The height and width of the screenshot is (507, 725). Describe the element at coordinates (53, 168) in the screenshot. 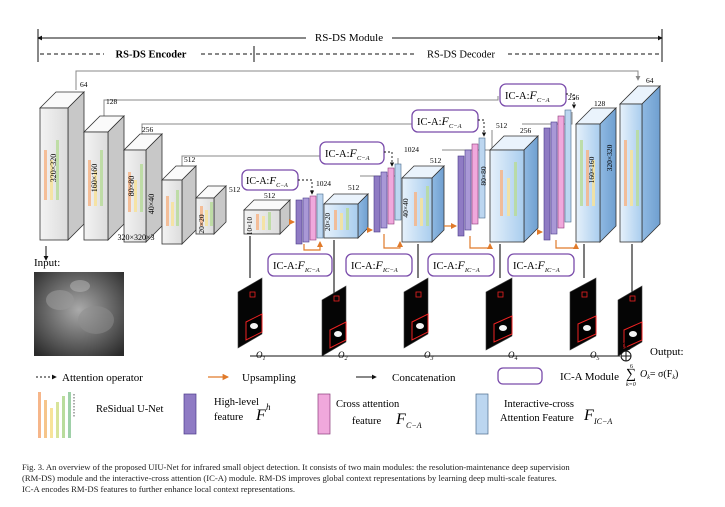

I see `dim-320a: 320×320` at that location.